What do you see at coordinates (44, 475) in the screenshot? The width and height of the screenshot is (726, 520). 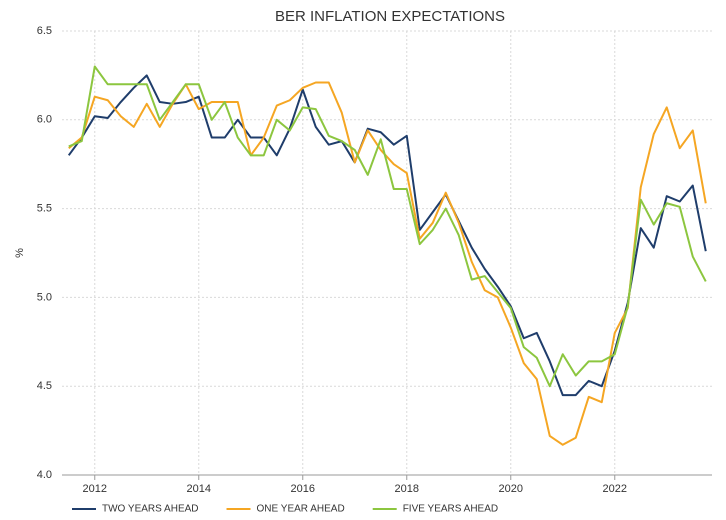 I see `y-tick-label: 4.0` at bounding box center [44, 475].